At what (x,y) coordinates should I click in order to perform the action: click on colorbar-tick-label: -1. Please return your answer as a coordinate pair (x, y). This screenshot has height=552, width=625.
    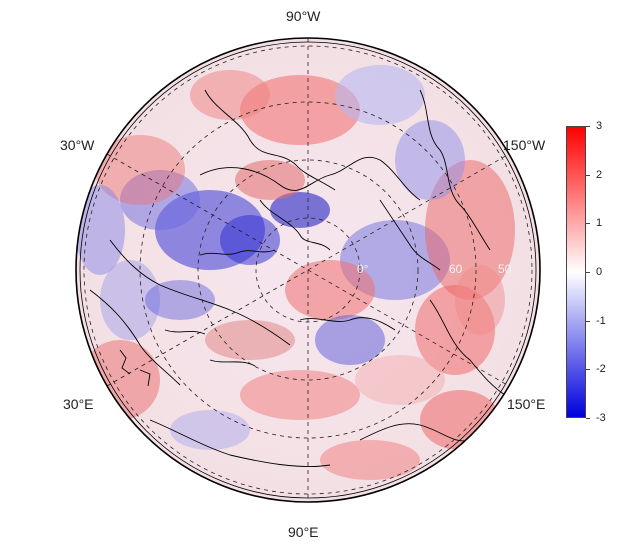
    Looking at the image, I should click on (601, 320).